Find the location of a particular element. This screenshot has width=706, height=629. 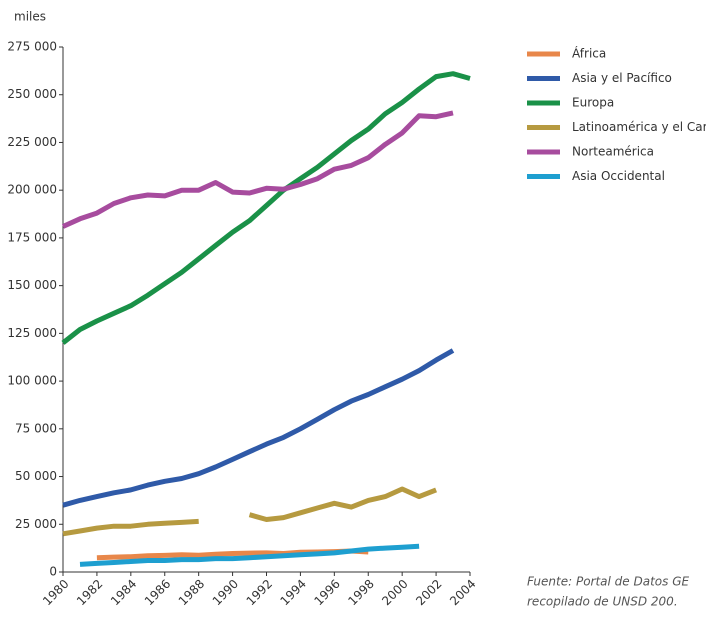

y-axis-label: miles is located at coordinates (30, 17).